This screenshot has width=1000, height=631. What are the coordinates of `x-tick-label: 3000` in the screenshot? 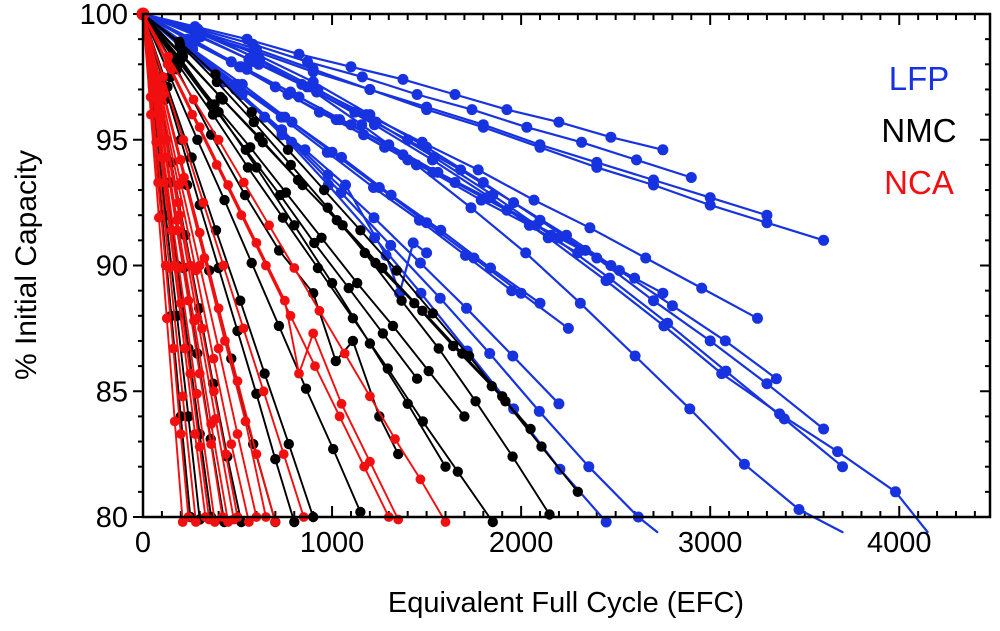 It's located at (710, 543).